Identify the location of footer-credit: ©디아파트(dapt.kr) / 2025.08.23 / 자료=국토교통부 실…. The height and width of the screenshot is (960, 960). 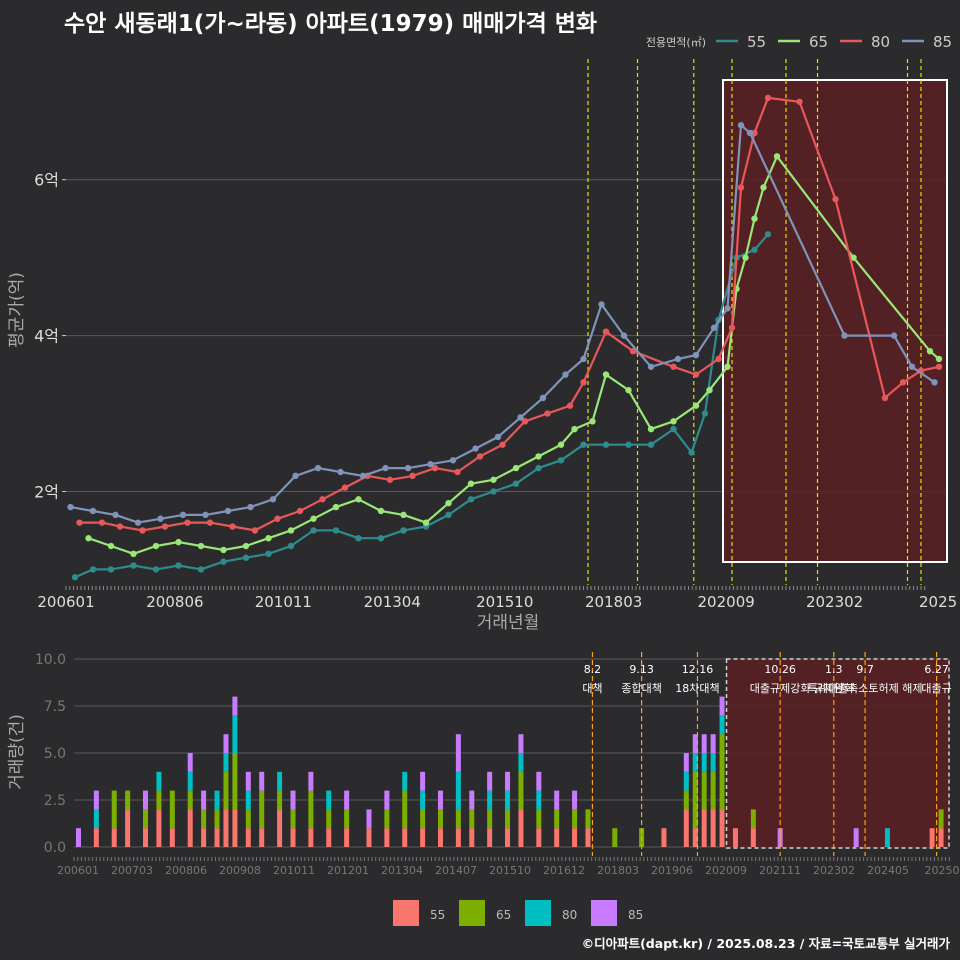
(765, 943).